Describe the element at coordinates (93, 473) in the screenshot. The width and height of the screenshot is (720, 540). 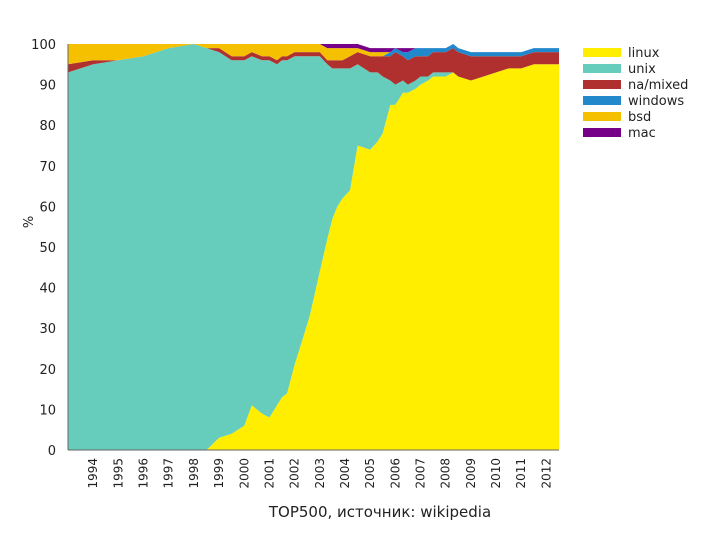
I see `x-tick-label: 1994` at that location.